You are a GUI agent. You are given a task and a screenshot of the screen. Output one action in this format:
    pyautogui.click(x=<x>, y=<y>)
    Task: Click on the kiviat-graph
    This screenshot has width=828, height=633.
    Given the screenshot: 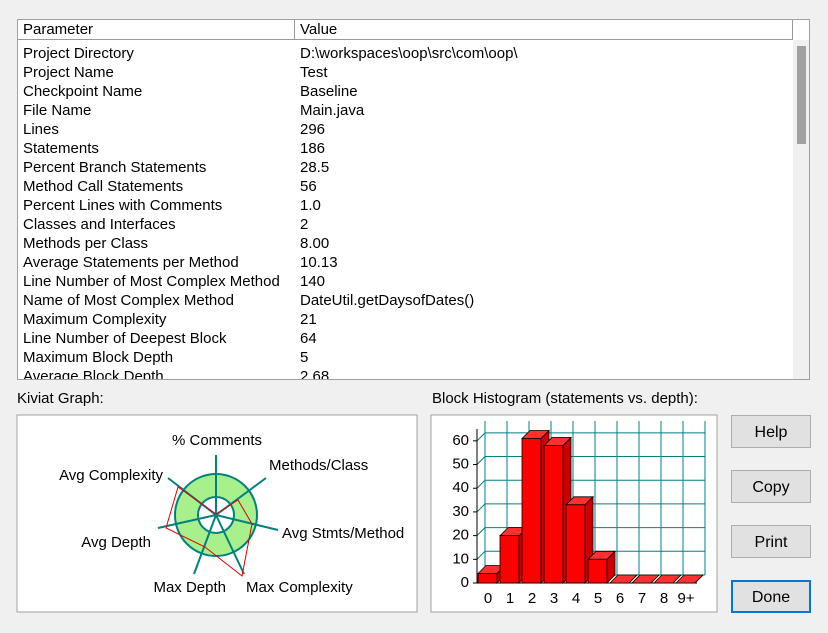 What is the action you would take?
    pyautogui.click(x=218, y=516)
    